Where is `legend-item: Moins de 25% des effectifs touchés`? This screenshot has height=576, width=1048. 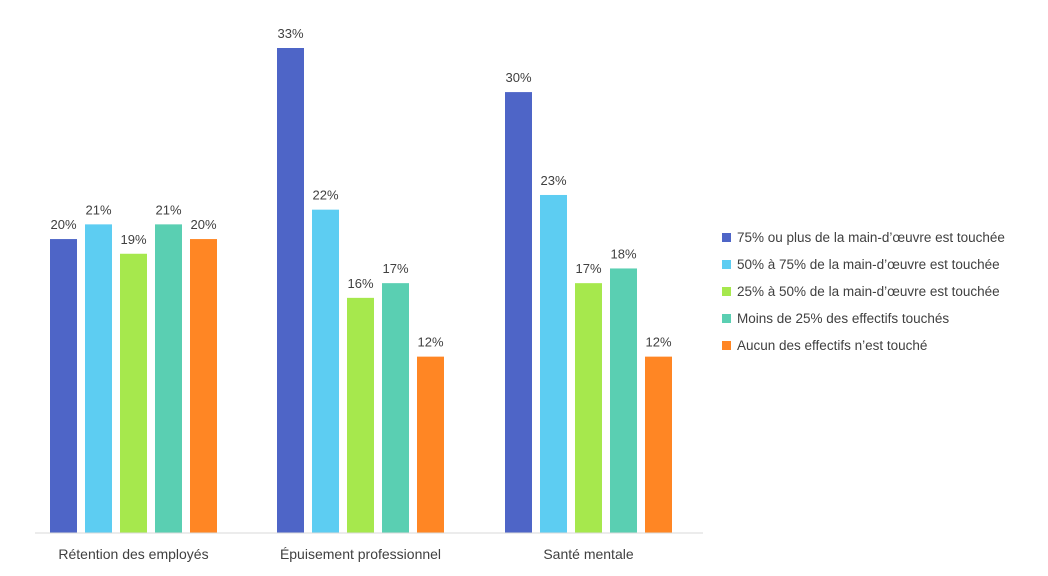 legend-item: Moins de 25% des effectifs touchés is located at coordinates (863, 318).